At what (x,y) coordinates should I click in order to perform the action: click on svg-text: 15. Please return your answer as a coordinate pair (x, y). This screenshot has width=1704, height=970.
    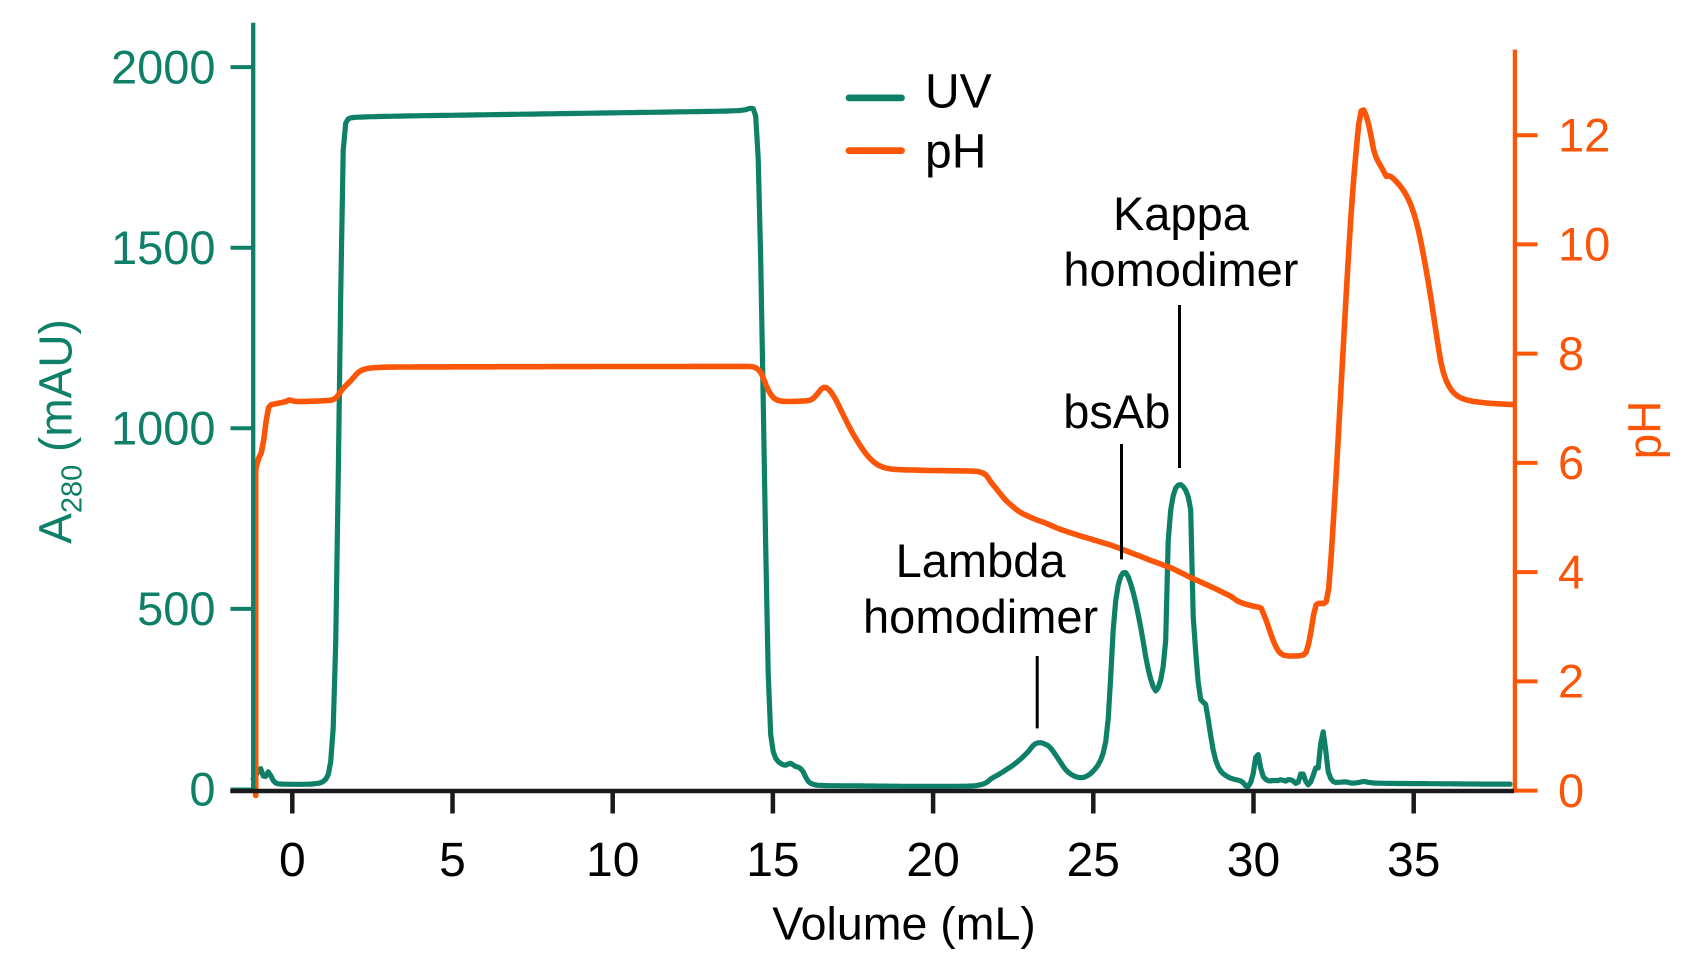
    Looking at the image, I should click on (772, 860).